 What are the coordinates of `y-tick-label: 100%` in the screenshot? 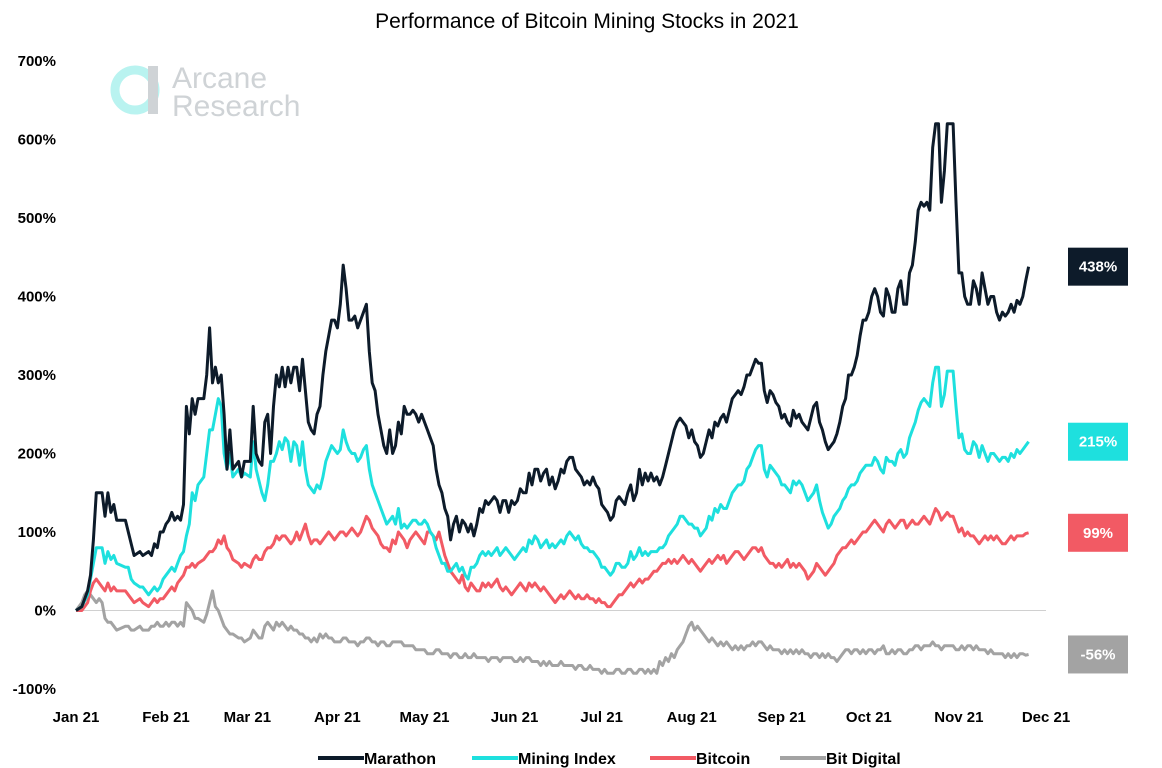 It's located at (37, 532).